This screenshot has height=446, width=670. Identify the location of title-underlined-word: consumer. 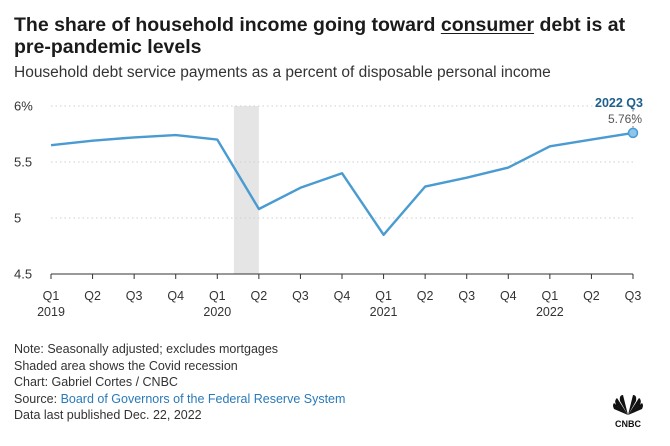
(487, 25).